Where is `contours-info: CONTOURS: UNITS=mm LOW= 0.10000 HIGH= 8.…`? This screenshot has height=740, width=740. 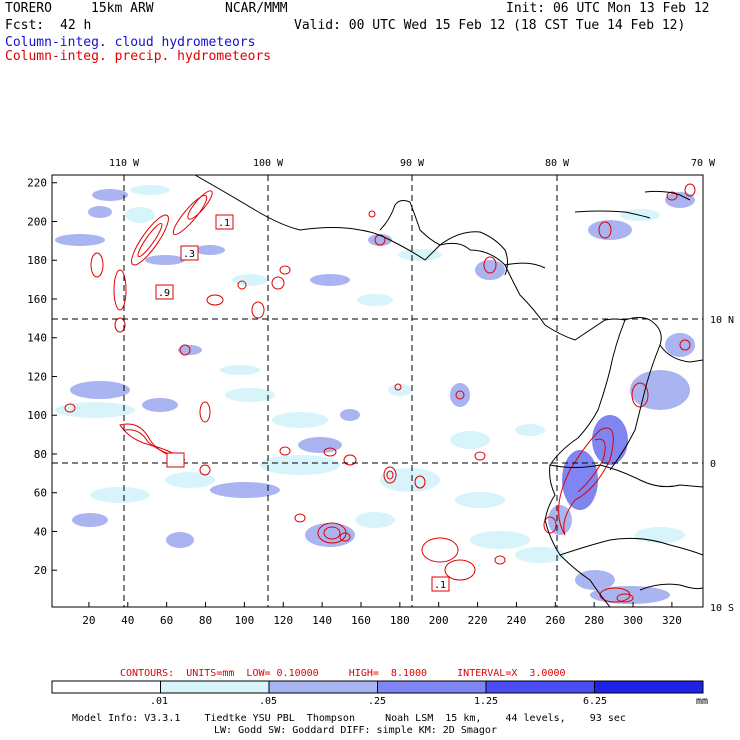
contours-info: CONTOURS: UNITS=mm LOW= 0.10000 HIGH= 8.… is located at coordinates (343, 673).